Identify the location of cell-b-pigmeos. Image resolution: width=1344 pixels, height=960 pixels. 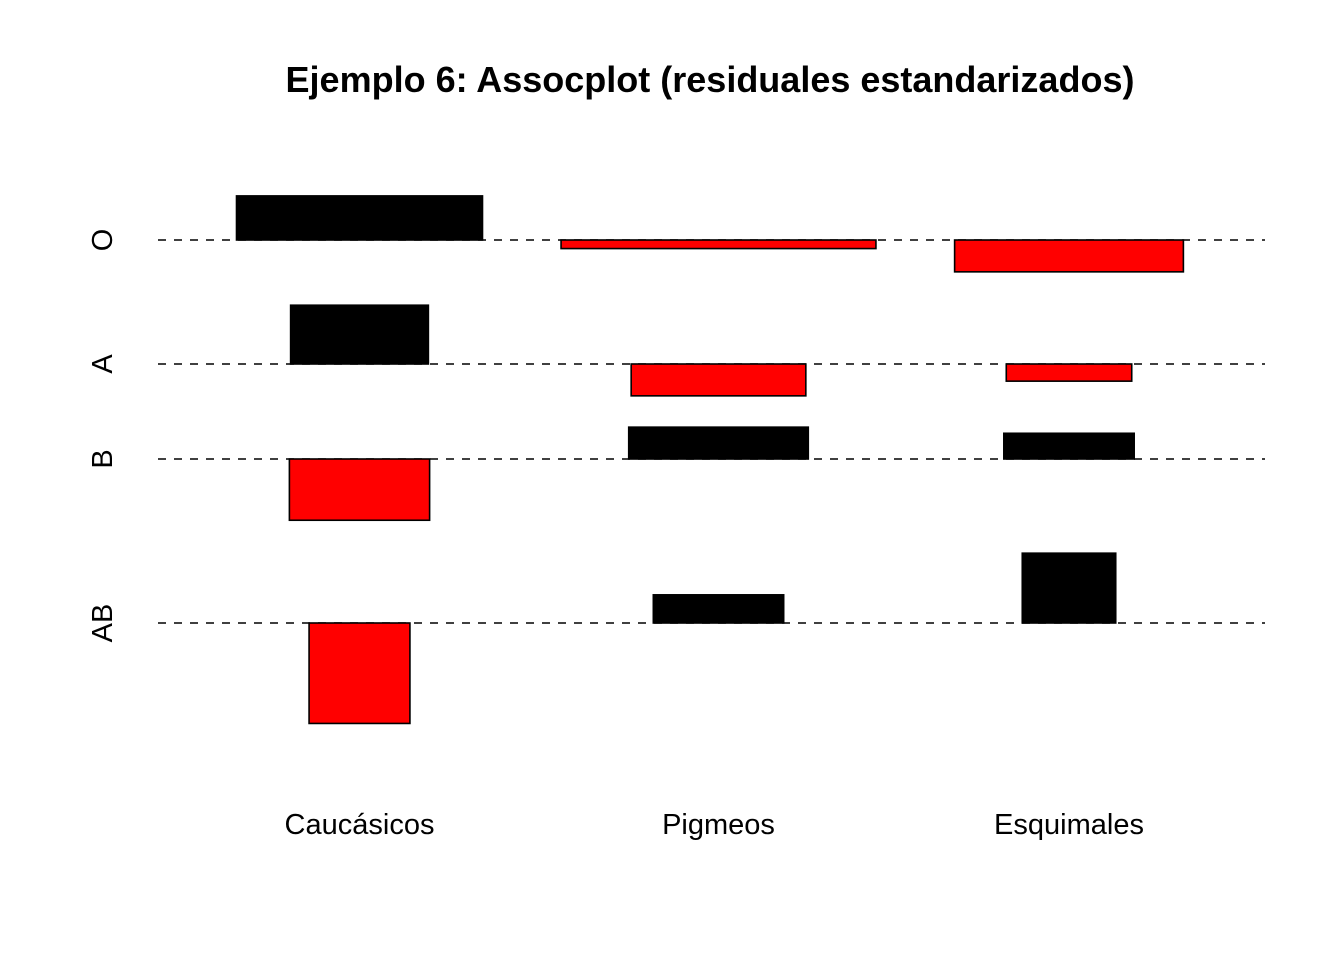
(718, 443).